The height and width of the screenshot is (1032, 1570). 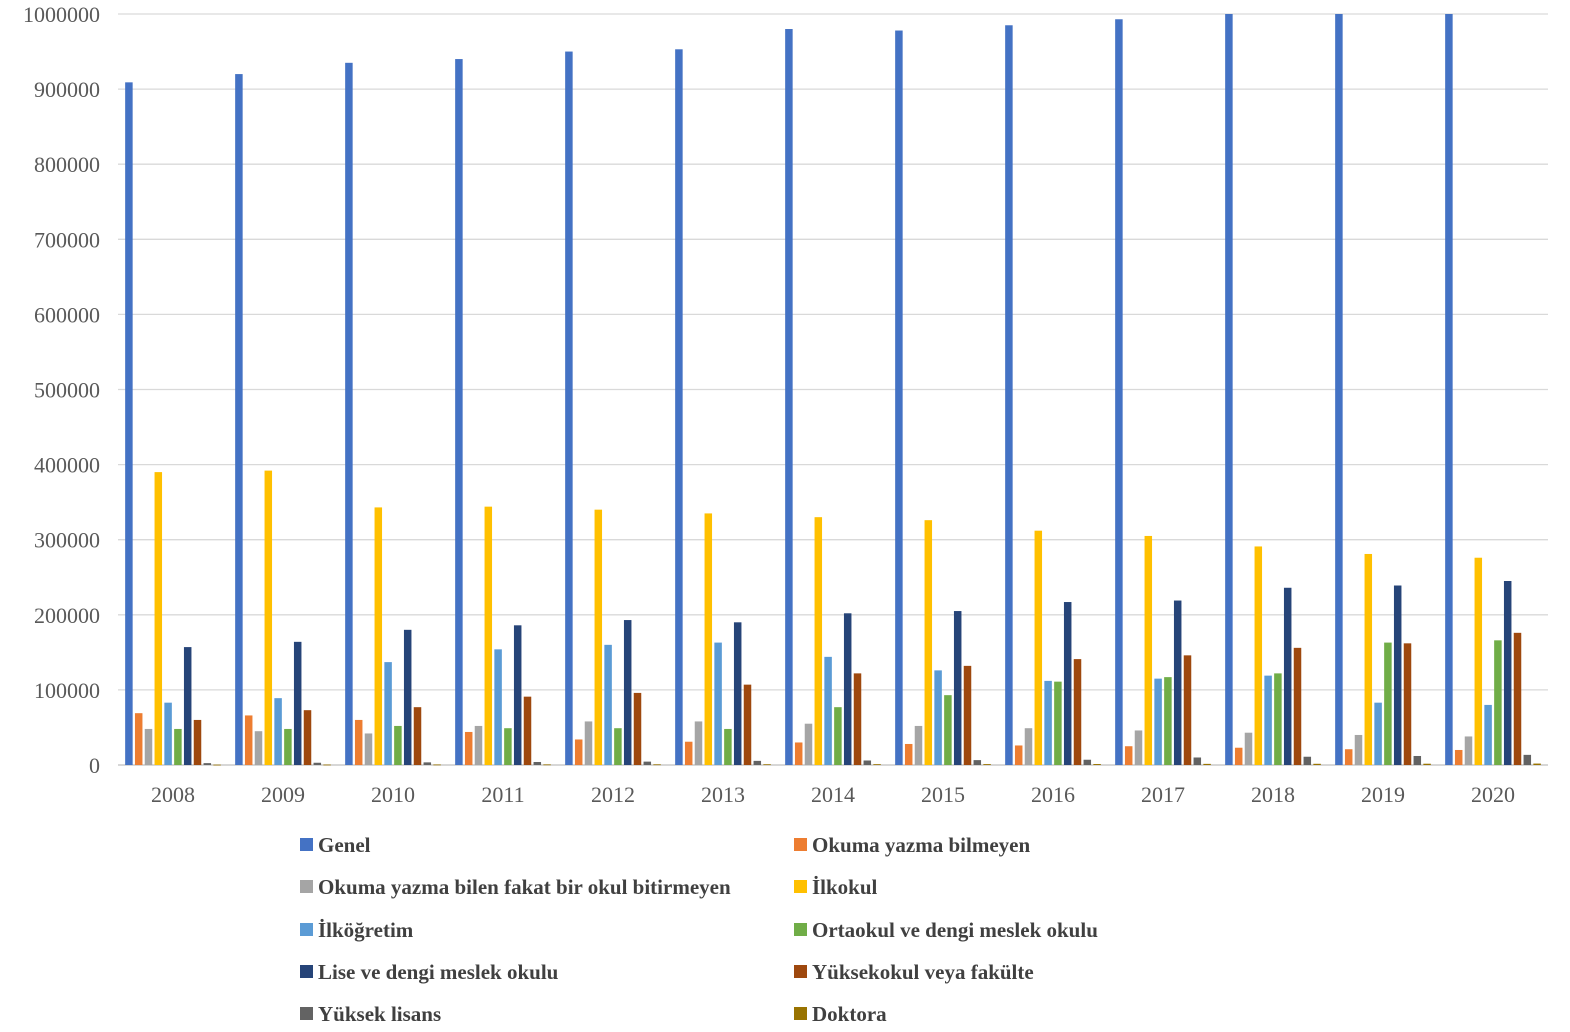 I want to click on legend-item: Genel, so click(x=335, y=845).